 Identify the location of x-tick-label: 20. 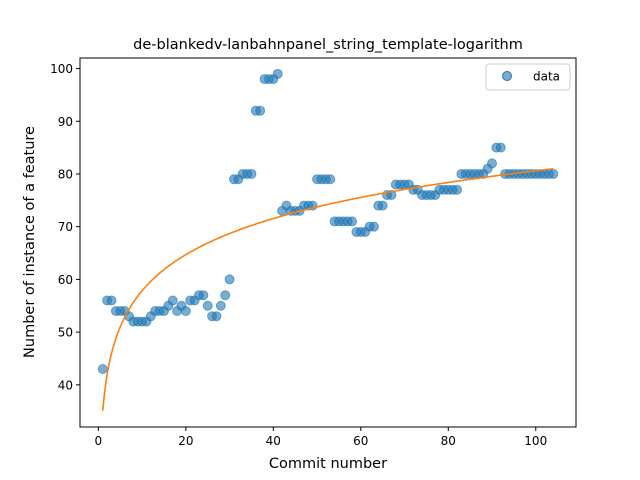
(185, 441).